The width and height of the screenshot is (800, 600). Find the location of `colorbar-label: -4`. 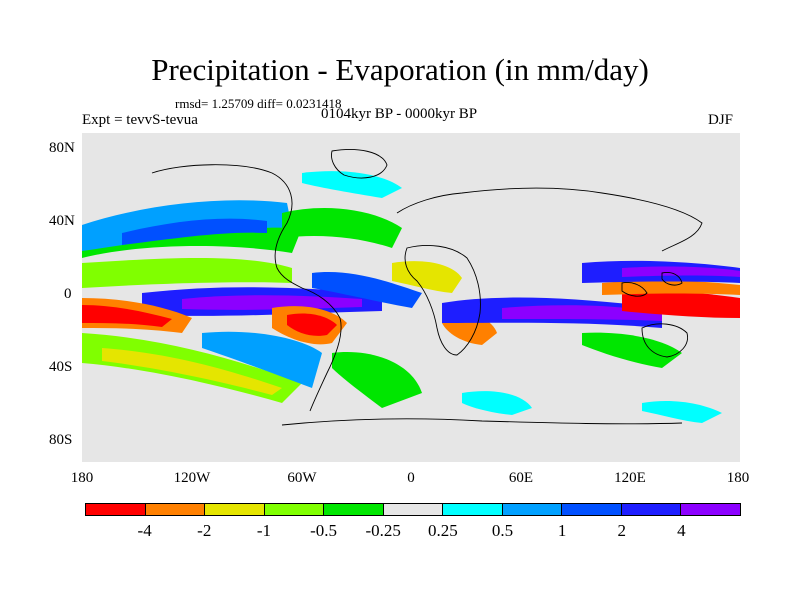

colorbar-label: -4 is located at coordinates (144, 530).